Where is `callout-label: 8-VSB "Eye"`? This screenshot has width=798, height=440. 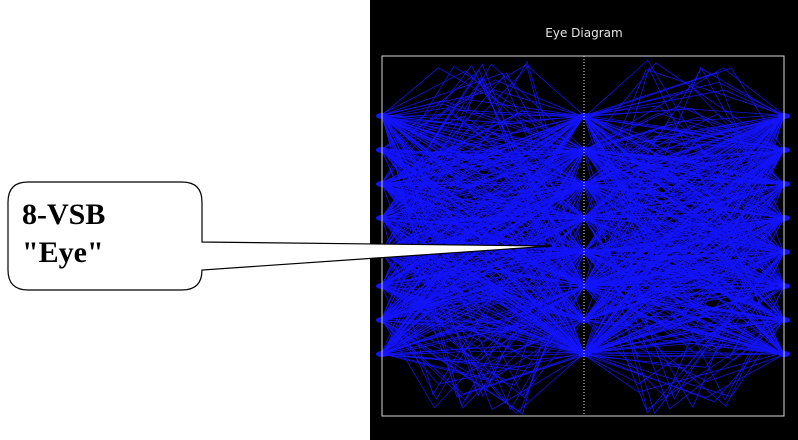
callout-label: 8-VSB "Eye" is located at coordinates (117, 234).